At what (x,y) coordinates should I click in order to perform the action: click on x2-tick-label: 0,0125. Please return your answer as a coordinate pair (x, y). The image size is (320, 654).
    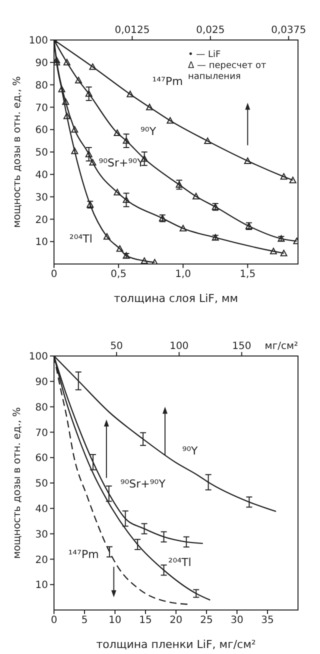
    Looking at the image, I should click on (132, 30).